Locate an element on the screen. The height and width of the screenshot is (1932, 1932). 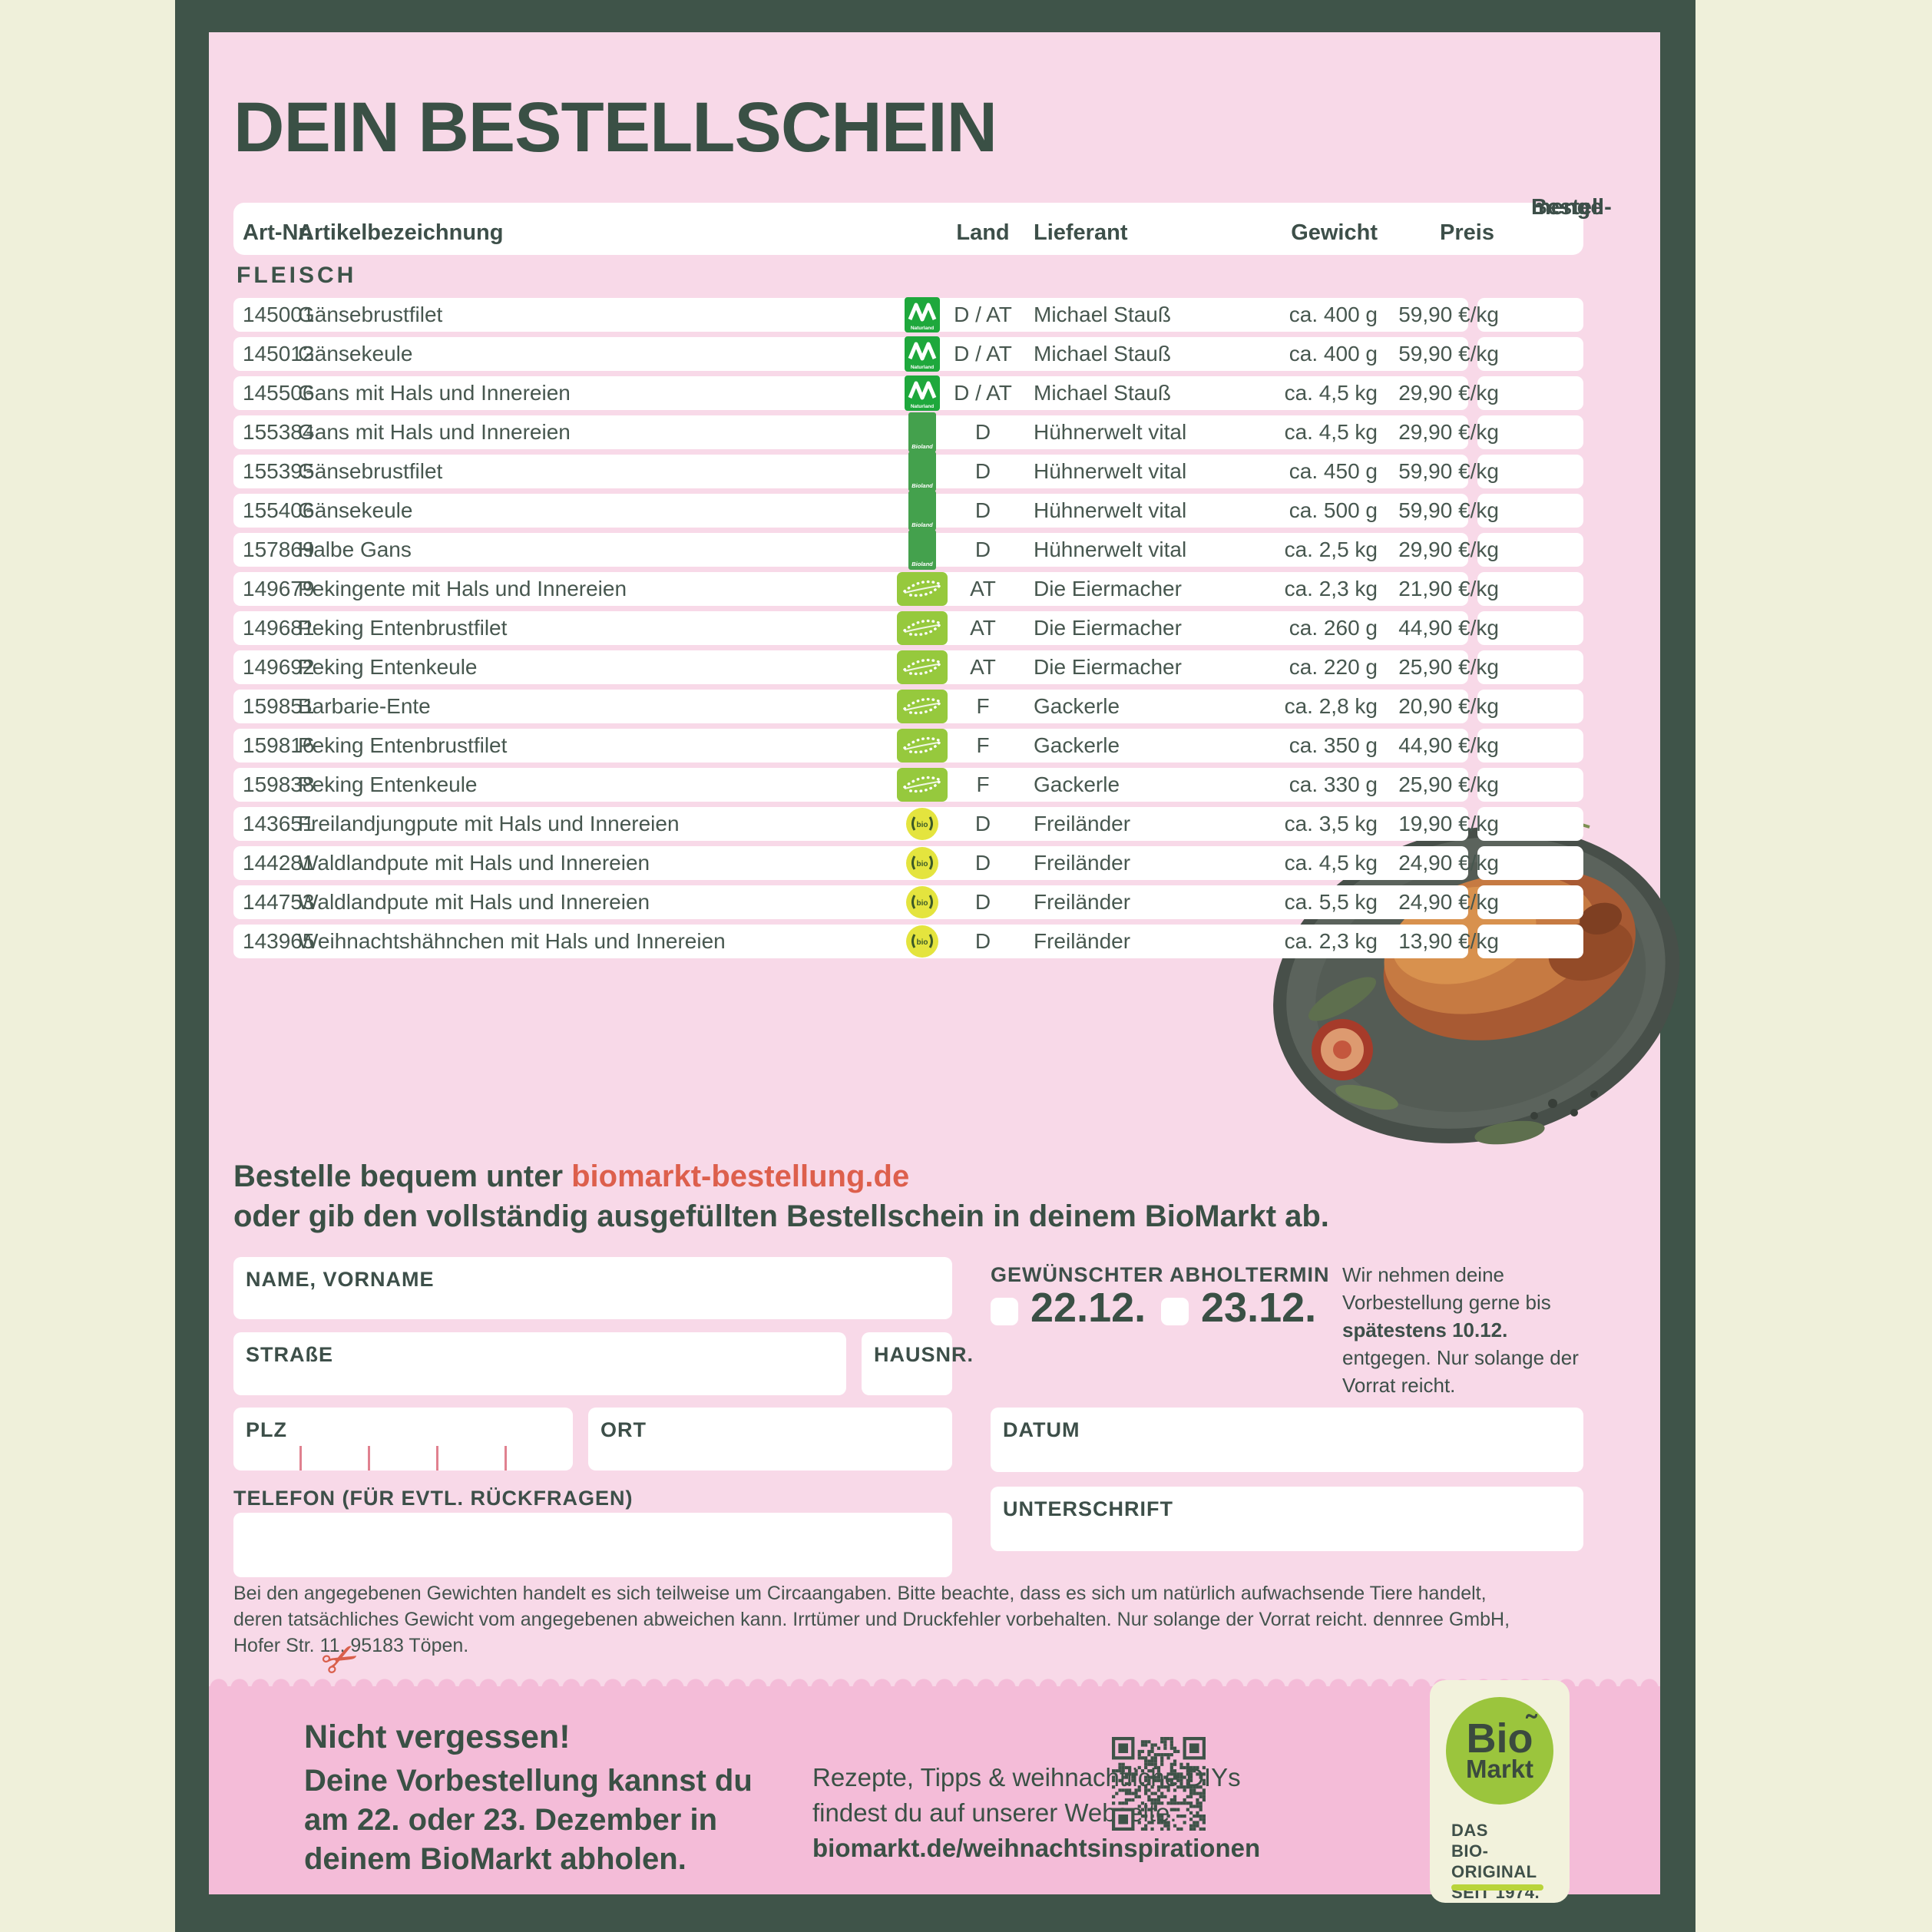
weight-value: ca. 450 g is located at coordinates (1333, 471).